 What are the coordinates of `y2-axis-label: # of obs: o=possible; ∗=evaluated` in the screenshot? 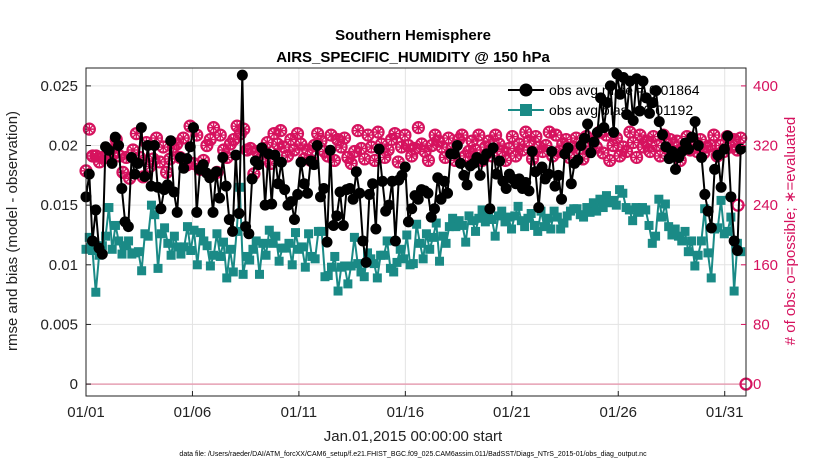 It's located at (790, 231).